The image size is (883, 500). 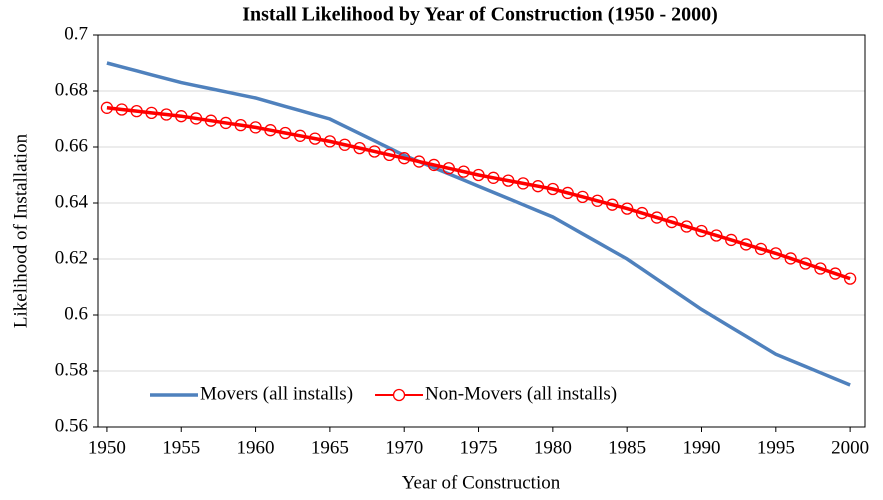 I want to click on y-axis-label: Likelihood of Installation, so click(x=20, y=230).